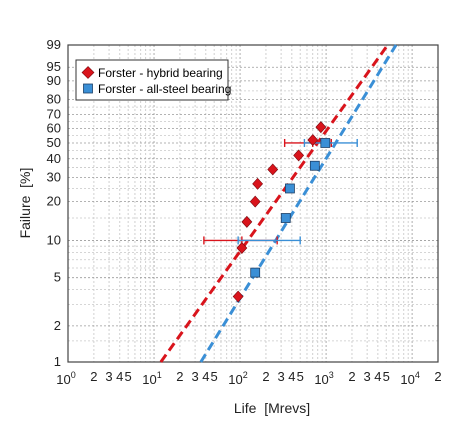  Describe the element at coordinates (54, 128) in the screenshot. I see `y-tick-label: 60` at that location.